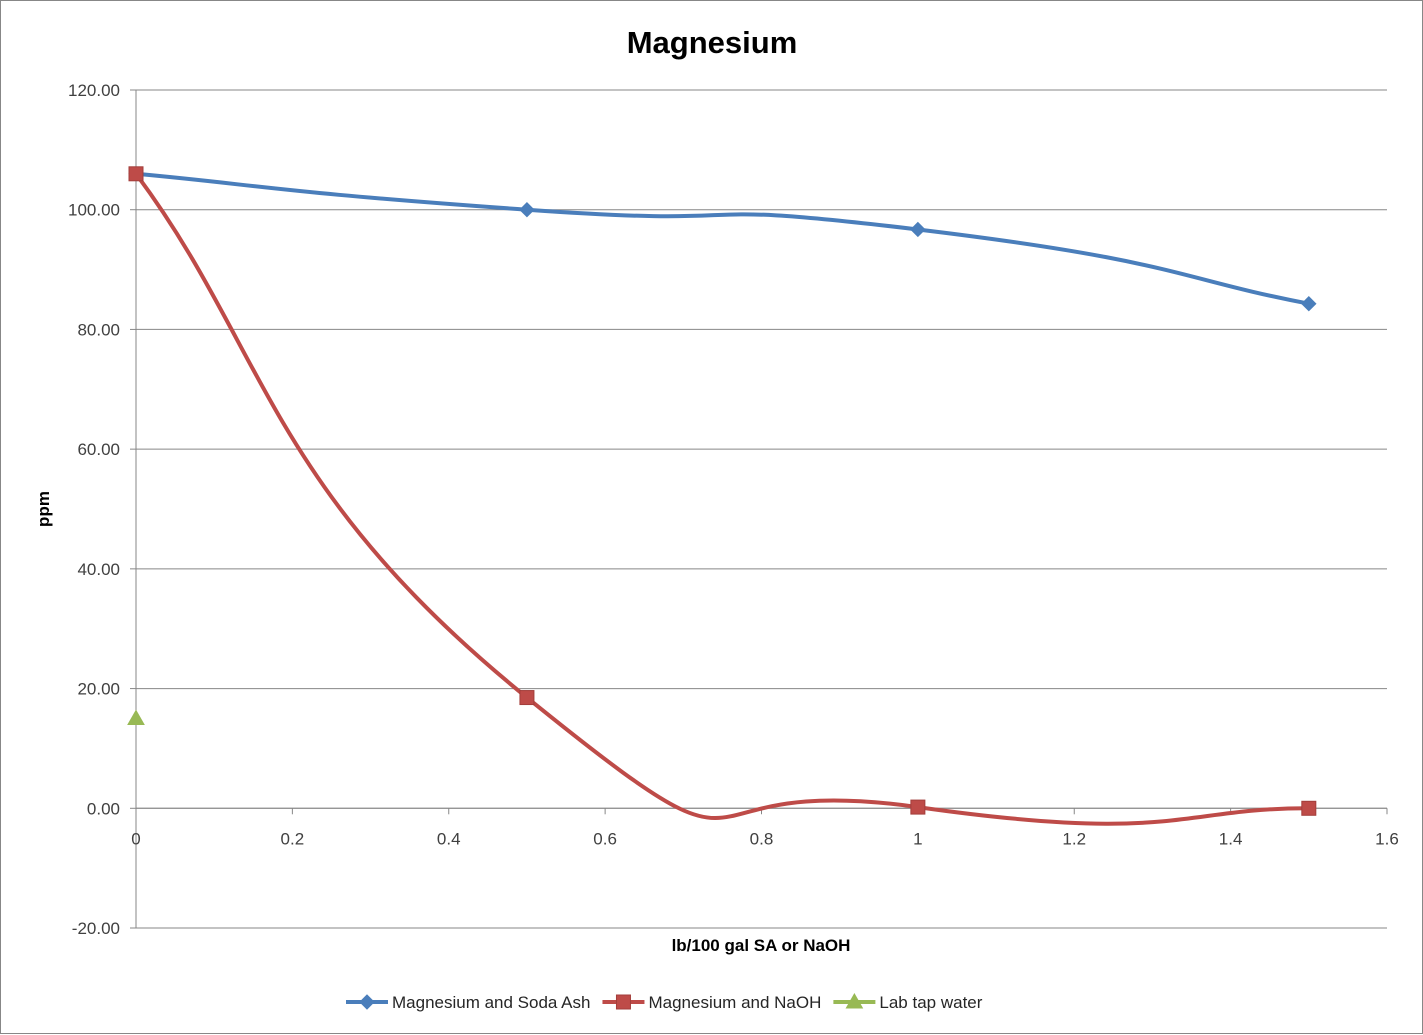  What do you see at coordinates (917, 838) in the screenshot?
I see `x-tick-label: 1` at bounding box center [917, 838].